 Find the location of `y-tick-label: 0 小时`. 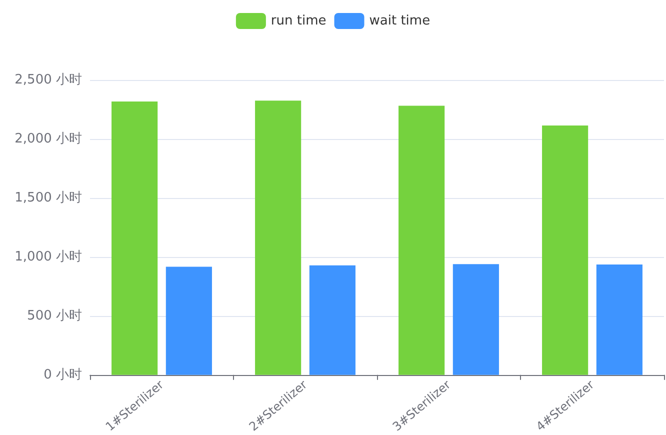

y-tick-label: 0 小时 is located at coordinates (63, 374).